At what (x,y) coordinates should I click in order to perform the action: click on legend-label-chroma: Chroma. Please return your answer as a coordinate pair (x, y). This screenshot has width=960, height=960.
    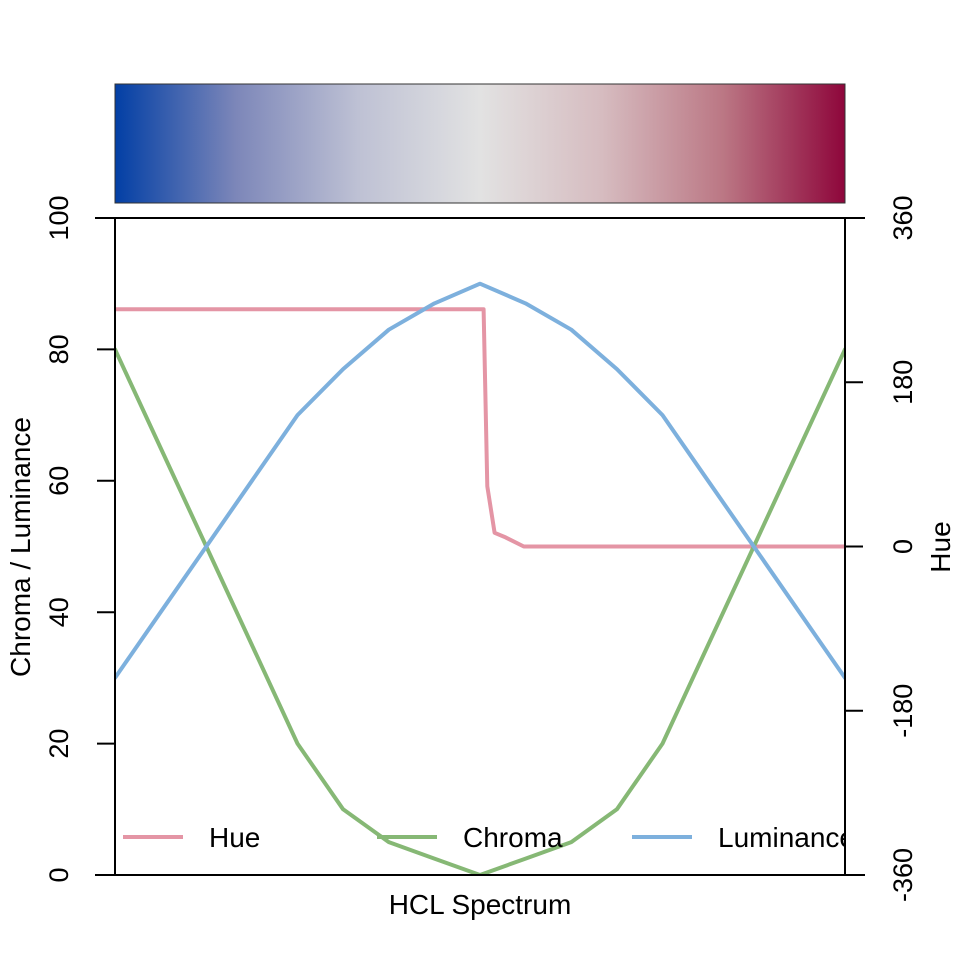
    Looking at the image, I should click on (513, 837).